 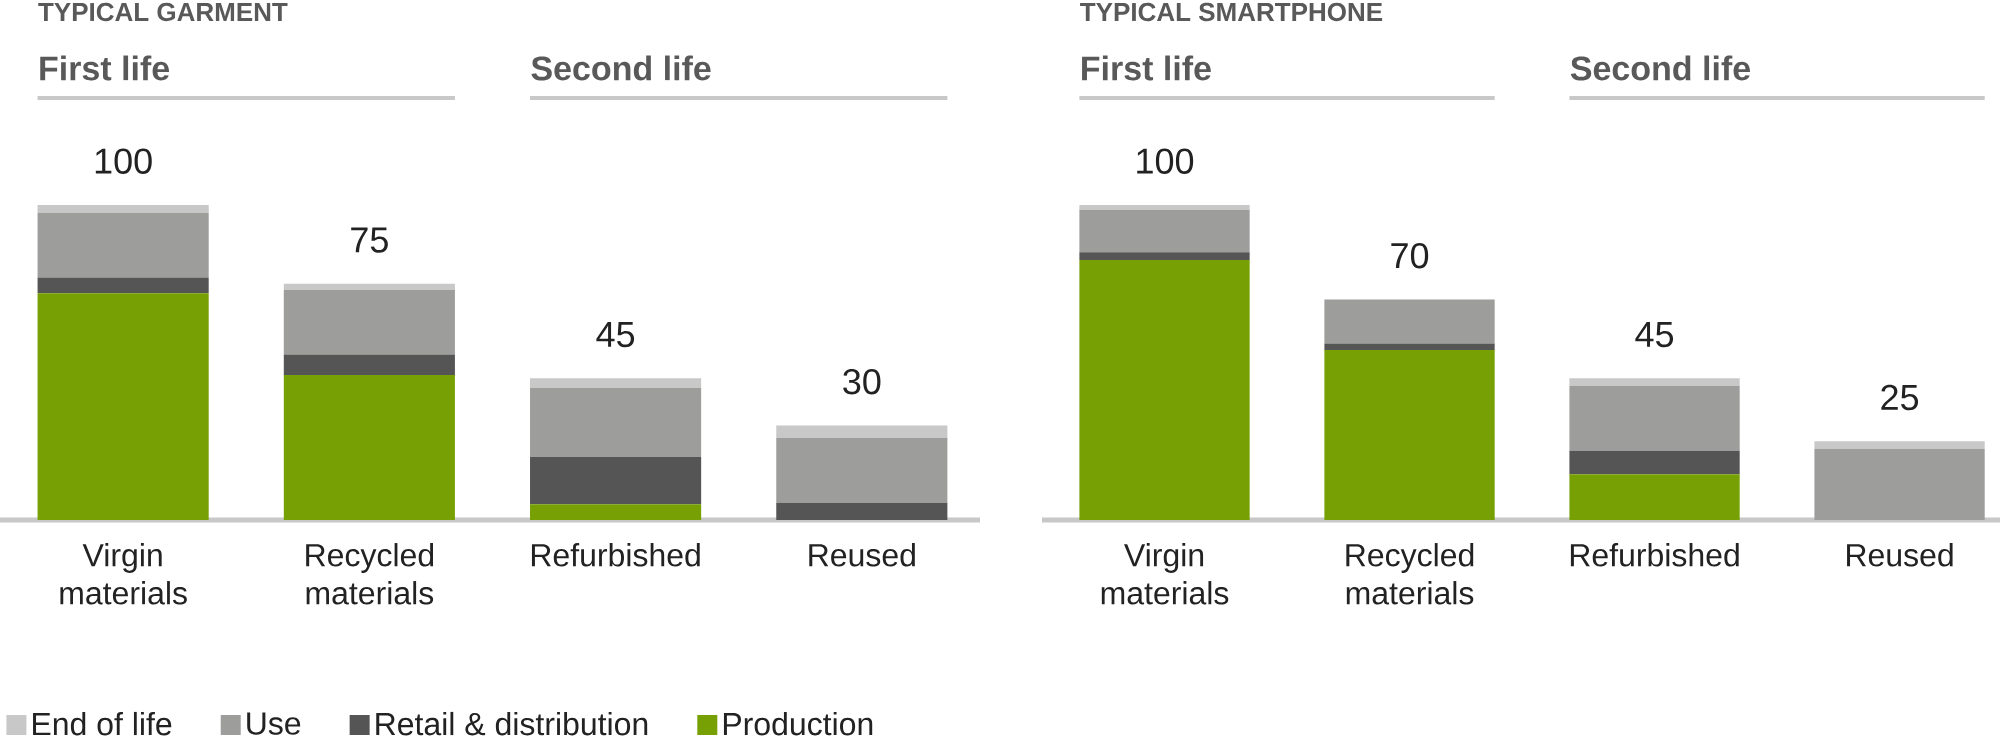 What do you see at coordinates (102, 723) in the screenshot?
I see `legend-label: End of life` at bounding box center [102, 723].